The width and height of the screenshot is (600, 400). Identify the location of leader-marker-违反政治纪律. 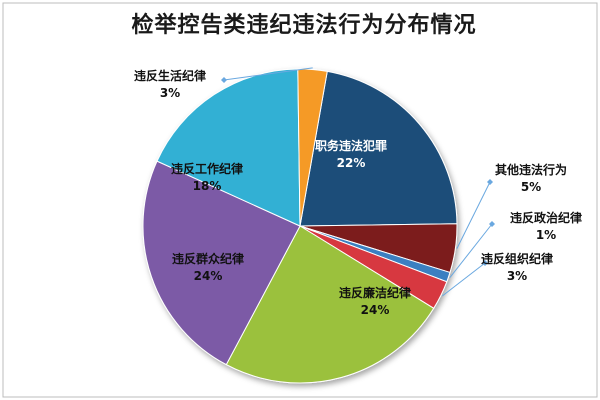
(492, 224).